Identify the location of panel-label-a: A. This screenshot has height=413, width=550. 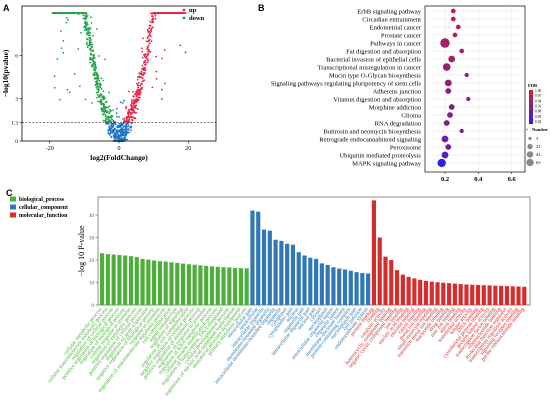
(6, 8).